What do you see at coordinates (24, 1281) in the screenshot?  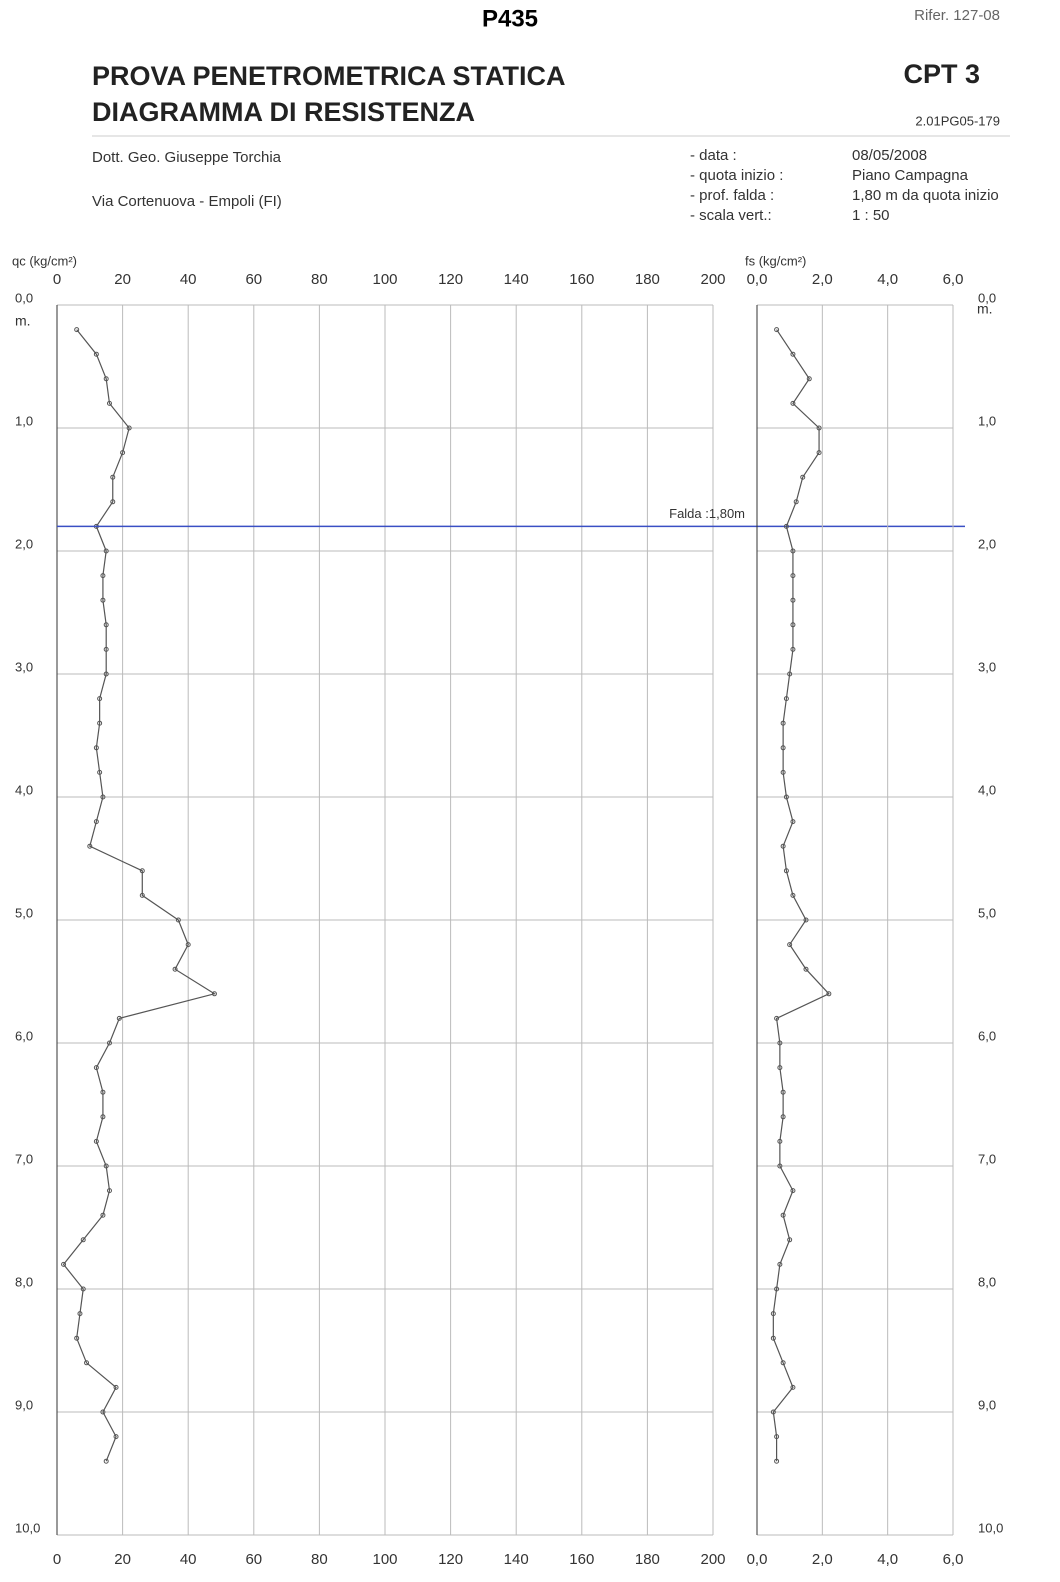 I see `y-tick-label: 8,0` at bounding box center [24, 1281].